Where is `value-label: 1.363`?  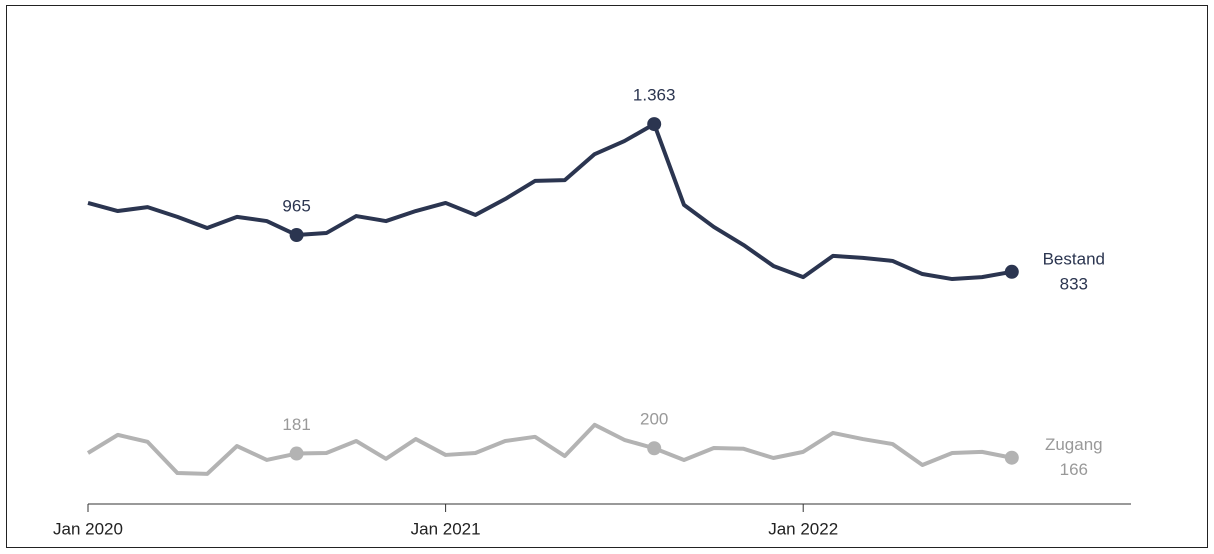
value-label: 1.363 is located at coordinates (654, 95).